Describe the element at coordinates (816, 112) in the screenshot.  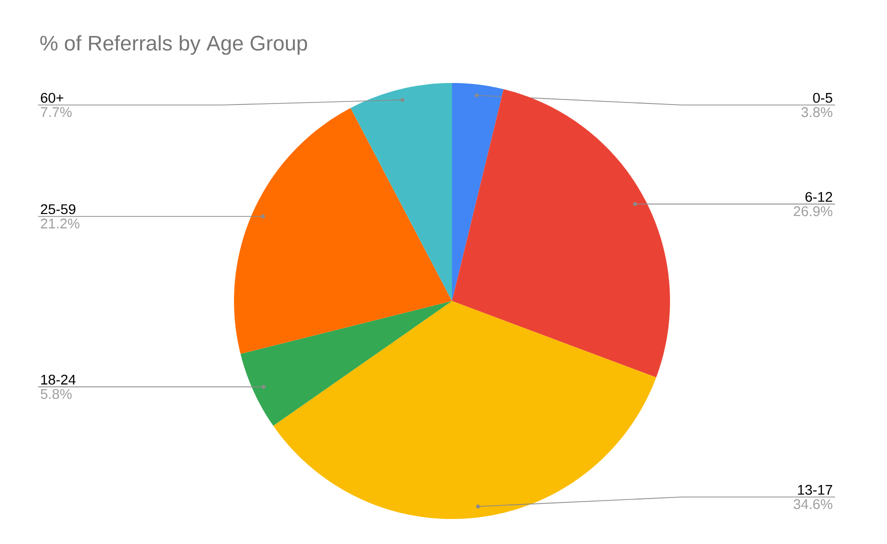
I see `data-label: 3.8%` at that location.